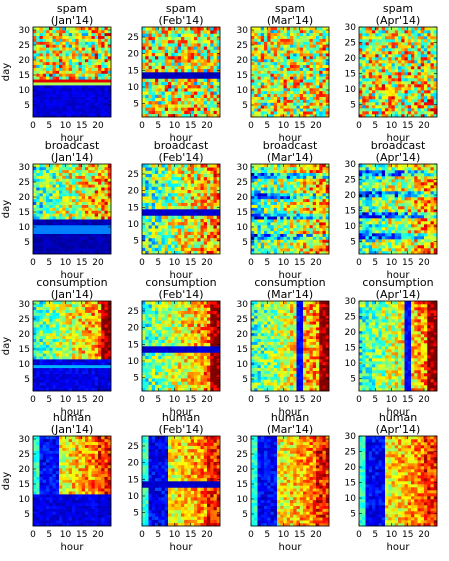 Image resolution: width=449 pixels, height=561 pixels. I want to click on y-tick-label: 15, so click(133, 208).